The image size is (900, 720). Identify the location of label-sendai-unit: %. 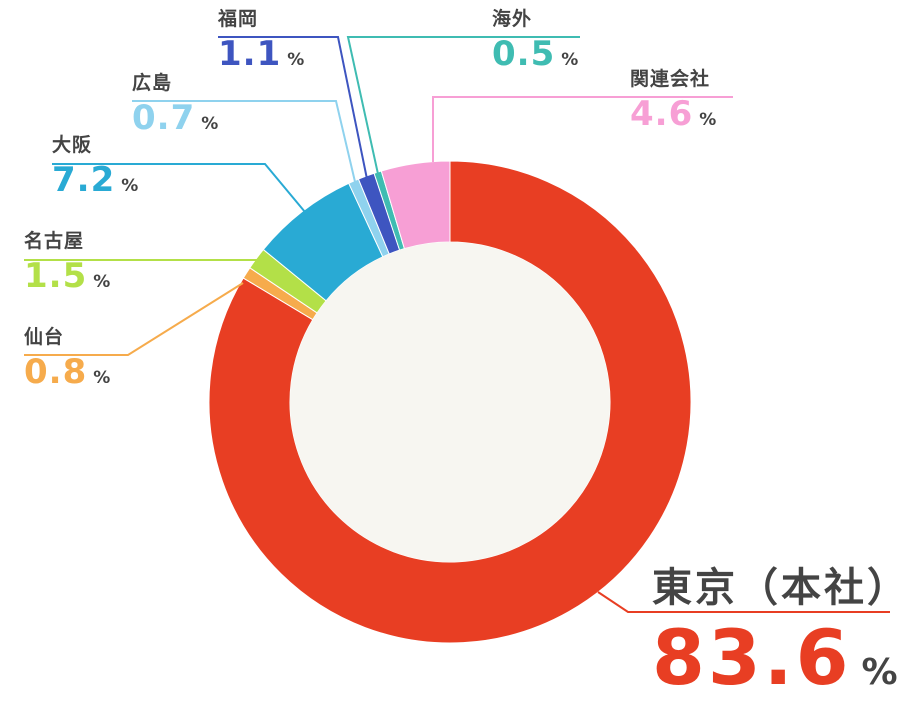
(102, 378).